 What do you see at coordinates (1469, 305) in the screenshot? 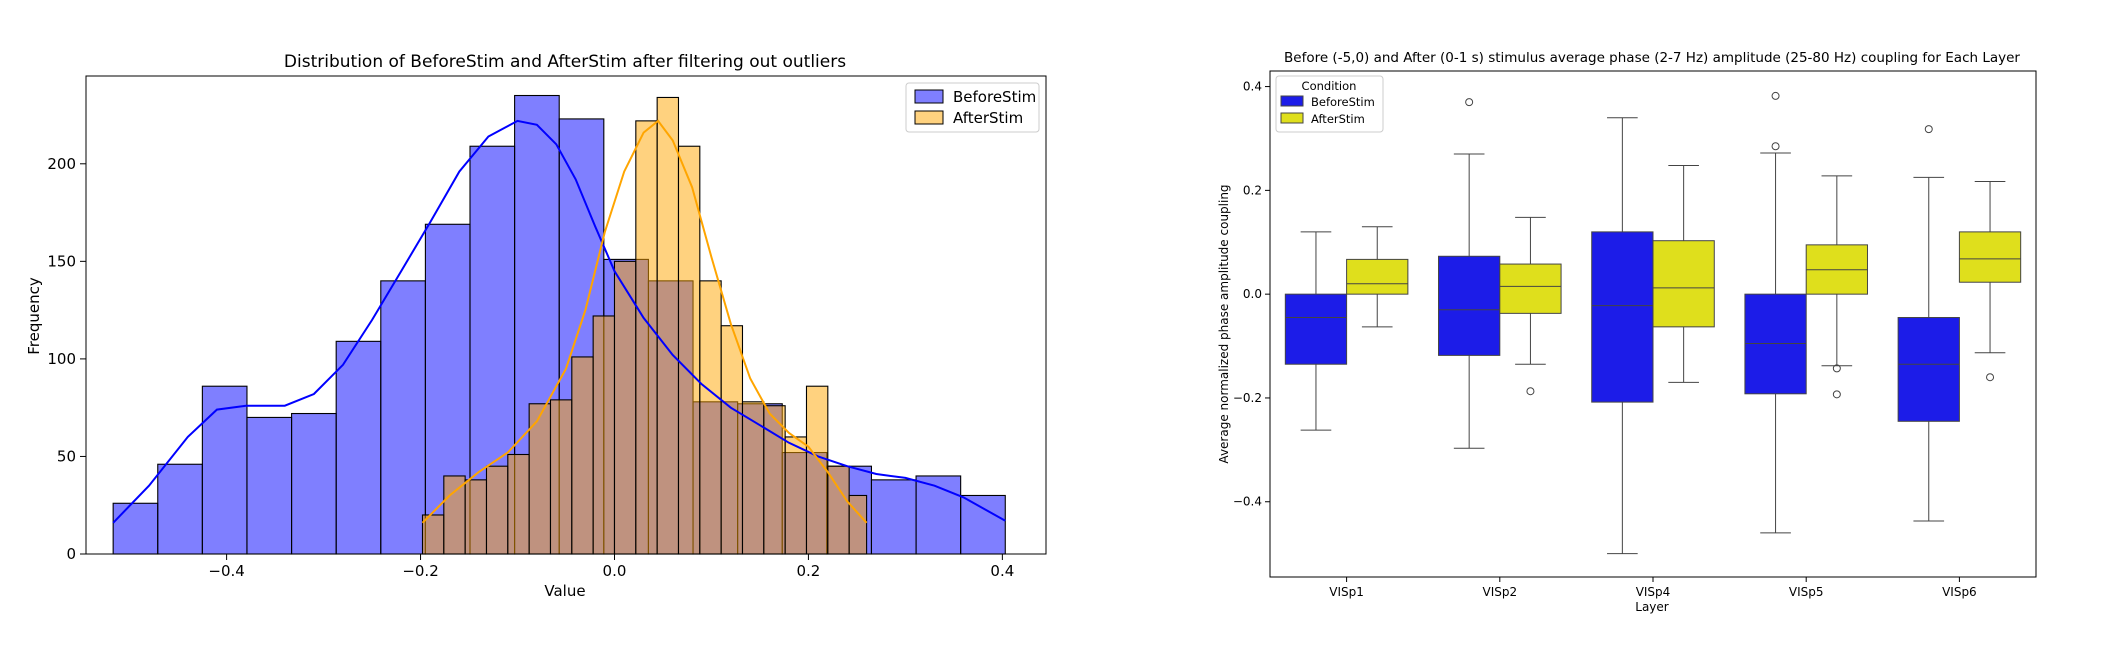
I see `box-visp2-beforestim` at bounding box center [1469, 305].